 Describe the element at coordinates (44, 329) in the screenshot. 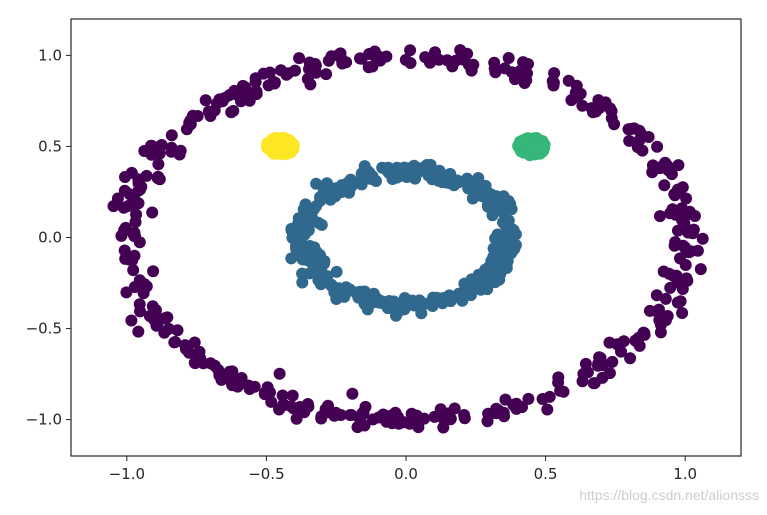

I see `y-tick-label: −0.5` at that location.